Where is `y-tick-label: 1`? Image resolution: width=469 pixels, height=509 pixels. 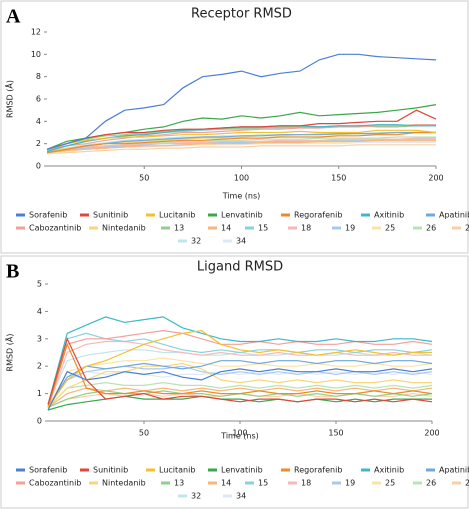
y-tick-label: 1 is located at coordinates (39, 393).